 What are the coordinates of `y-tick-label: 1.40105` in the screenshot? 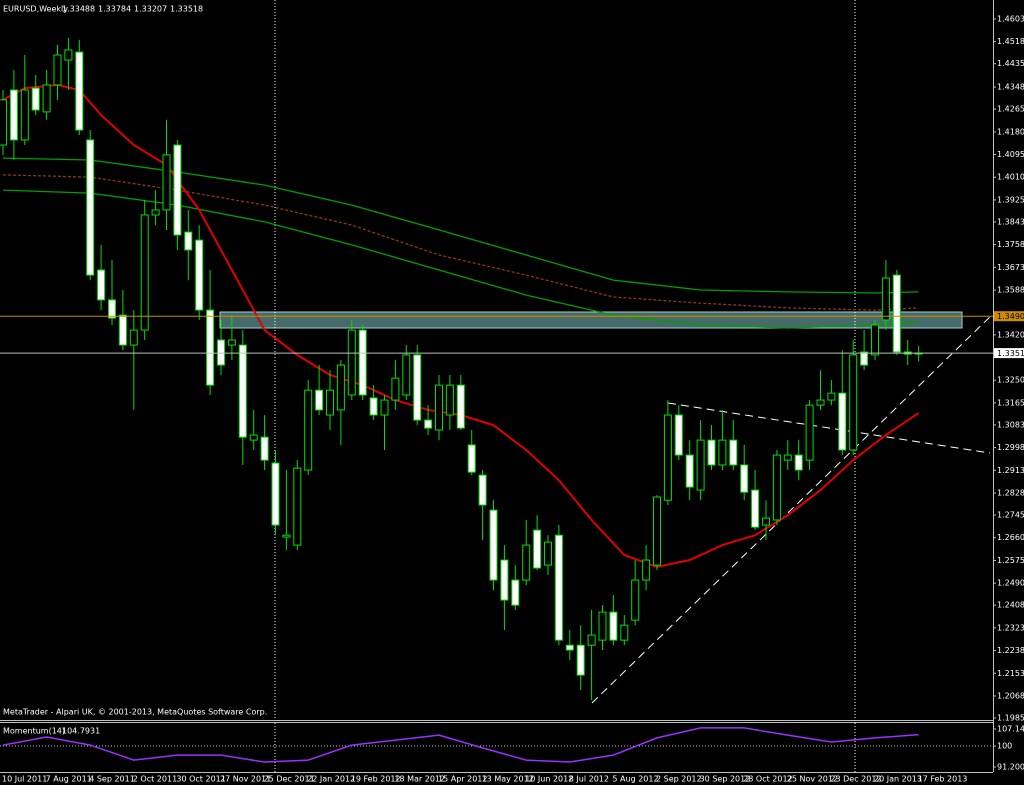 It's located at (1010, 177).